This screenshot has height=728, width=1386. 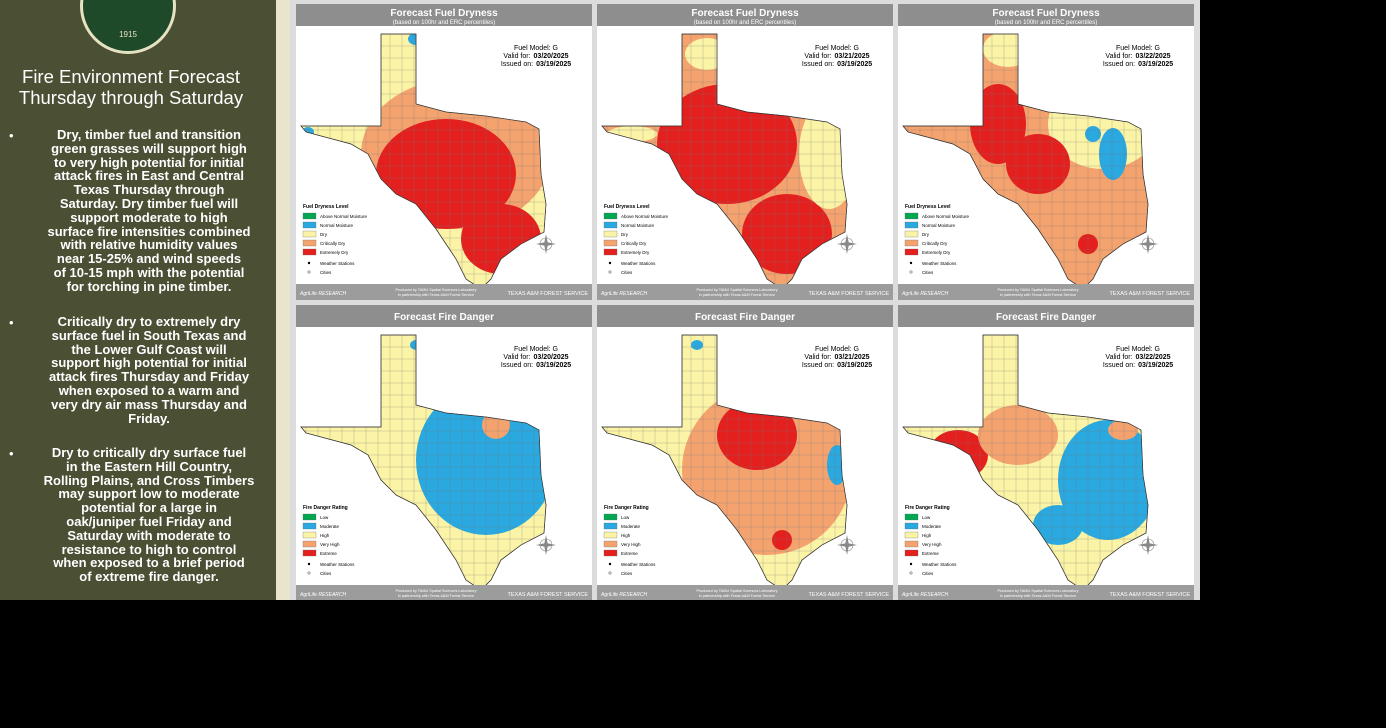 I want to click on bullet-line: of extreme fire danger., so click(x=149, y=577).